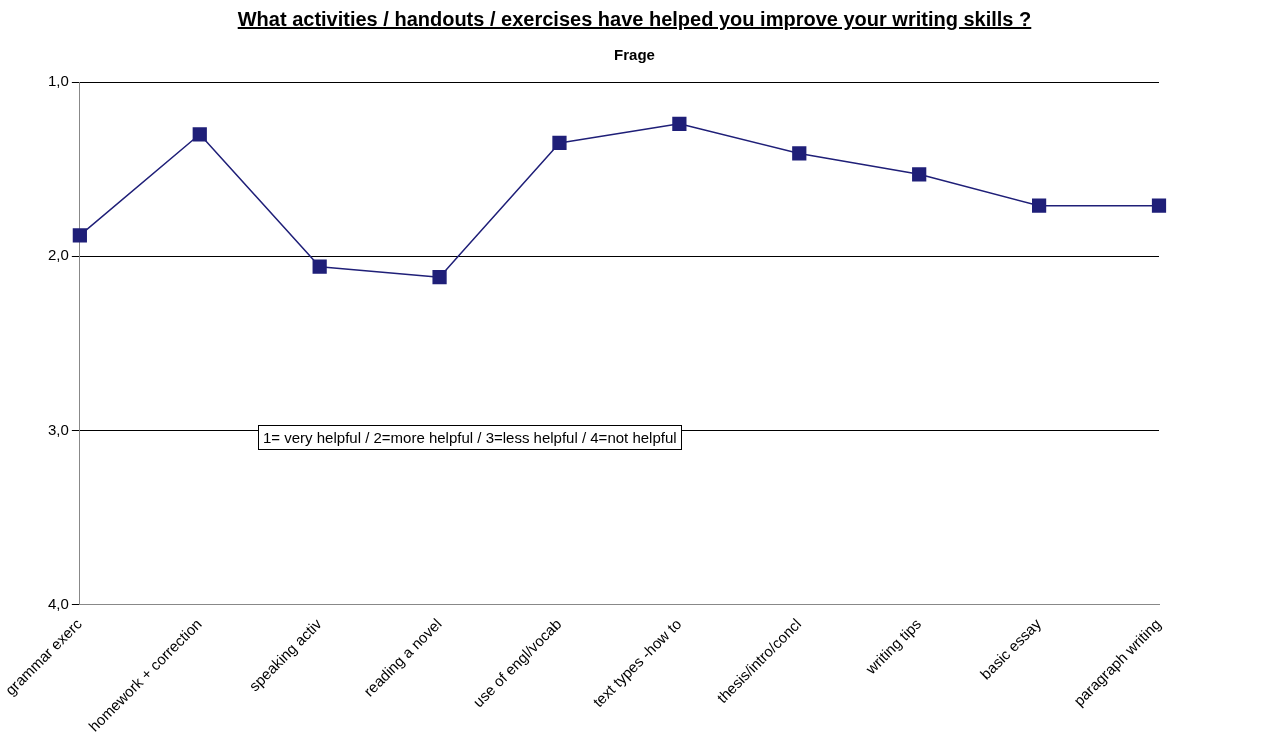  Describe the element at coordinates (470, 437) in the screenshot. I see `annotation: 1= very helpful / 2=more helpful / 3=less helpful / 4=not helpful` at that location.